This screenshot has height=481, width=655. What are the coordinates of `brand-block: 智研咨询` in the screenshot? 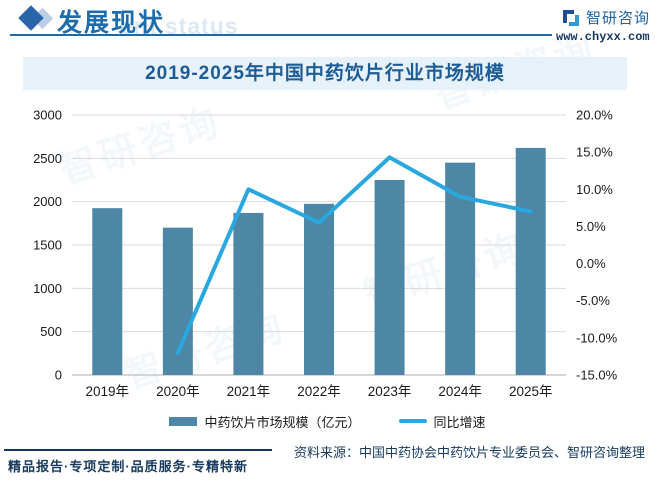 It's located at (605, 17).